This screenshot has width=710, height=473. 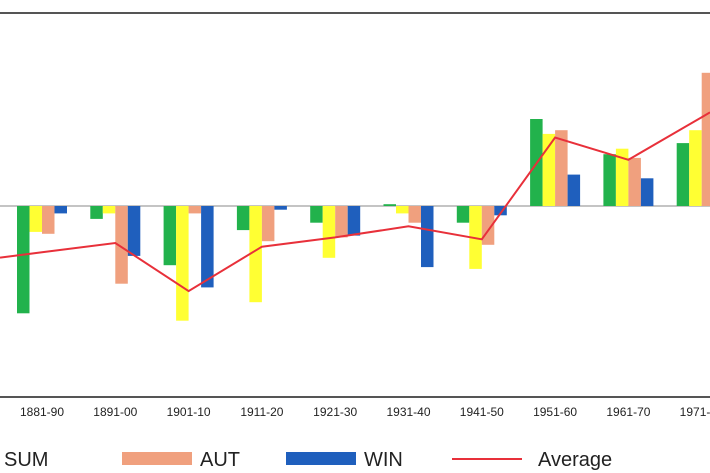 I want to click on x-tick-label: 1971-80, so click(x=695, y=412).